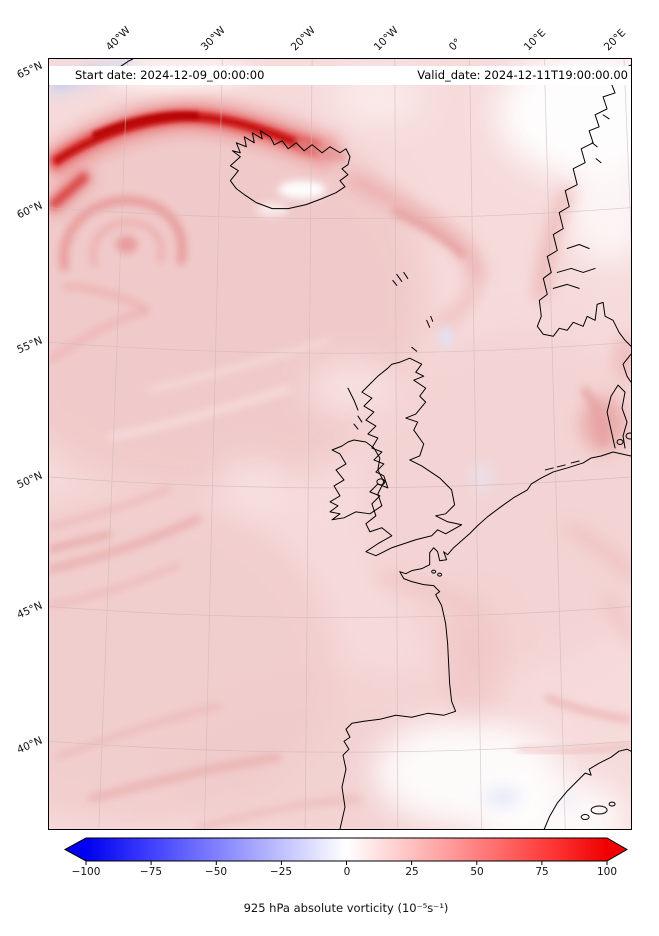 The height and width of the screenshot is (936, 659). I want to click on cyclone-swirl, so click(118, 280).